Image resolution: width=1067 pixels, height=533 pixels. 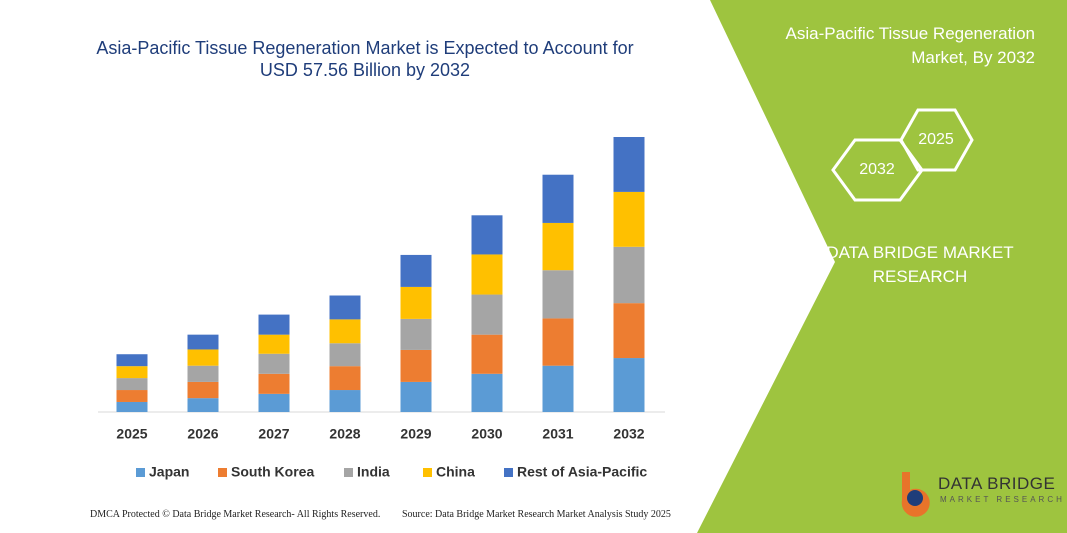 What do you see at coordinates (997, 483) in the screenshot?
I see `logo-name: DATA BRIDGE` at bounding box center [997, 483].